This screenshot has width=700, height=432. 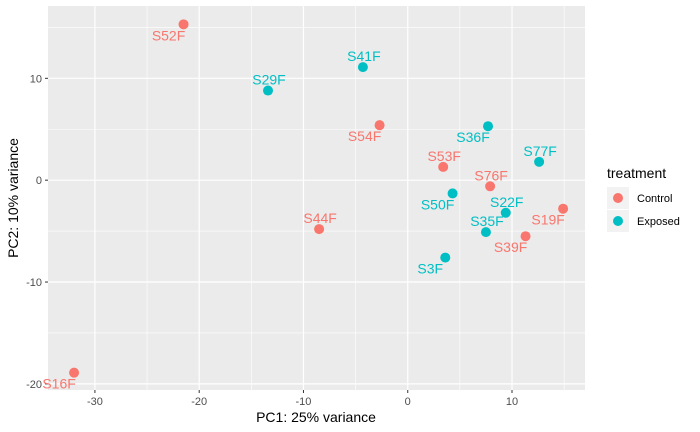 I want to click on data-point-s16f, so click(x=74, y=372).